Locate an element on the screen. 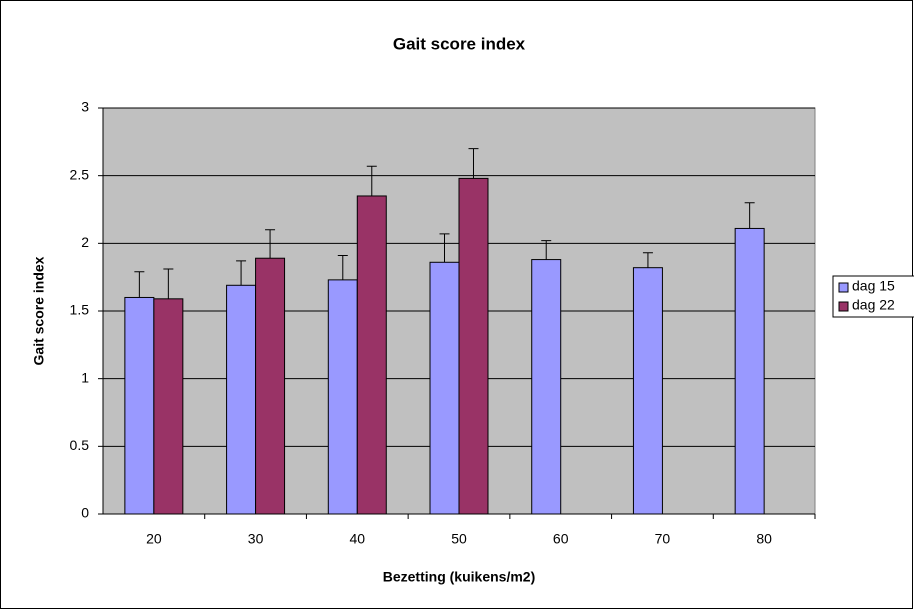  y-tick-label: 1 is located at coordinates (85, 377).